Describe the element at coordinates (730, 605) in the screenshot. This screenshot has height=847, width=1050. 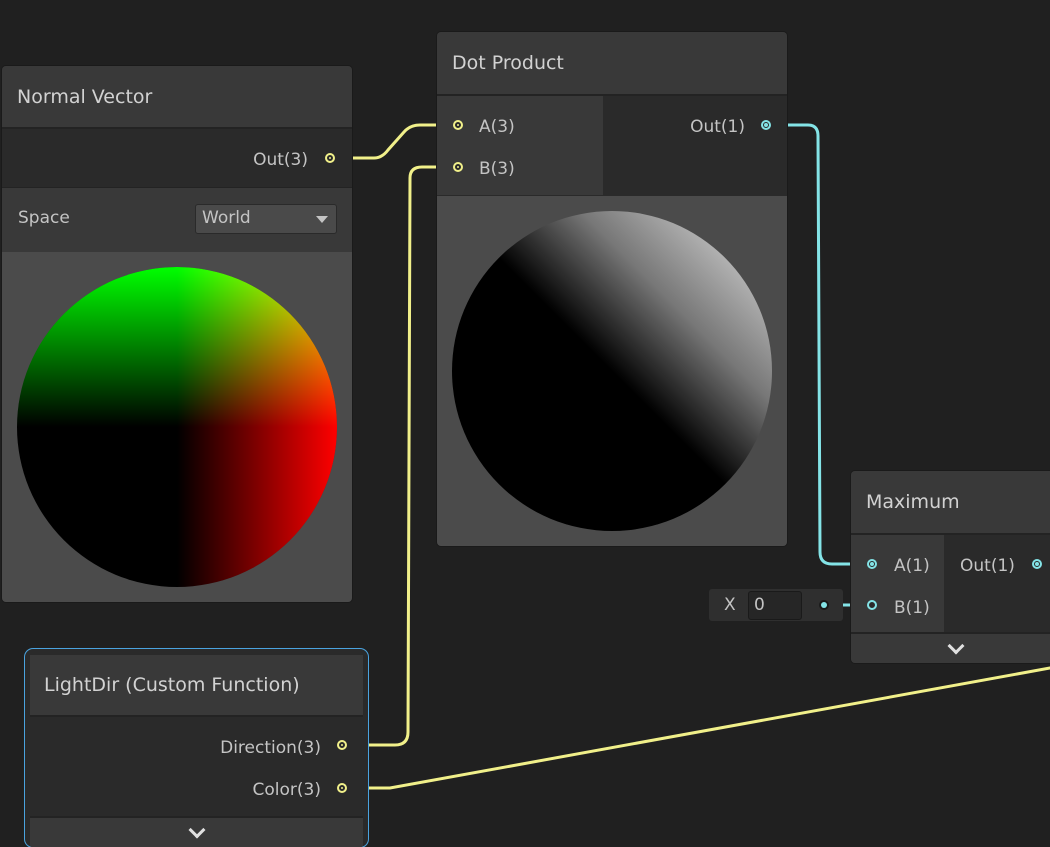
I see `x-label: X` at that location.